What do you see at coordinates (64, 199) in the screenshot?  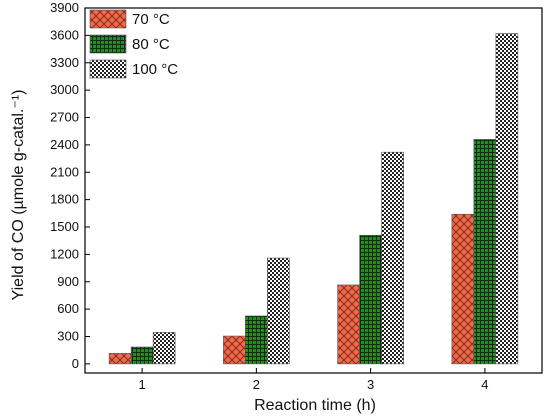 I see `y-tick-label: 1800` at bounding box center [64, 199].